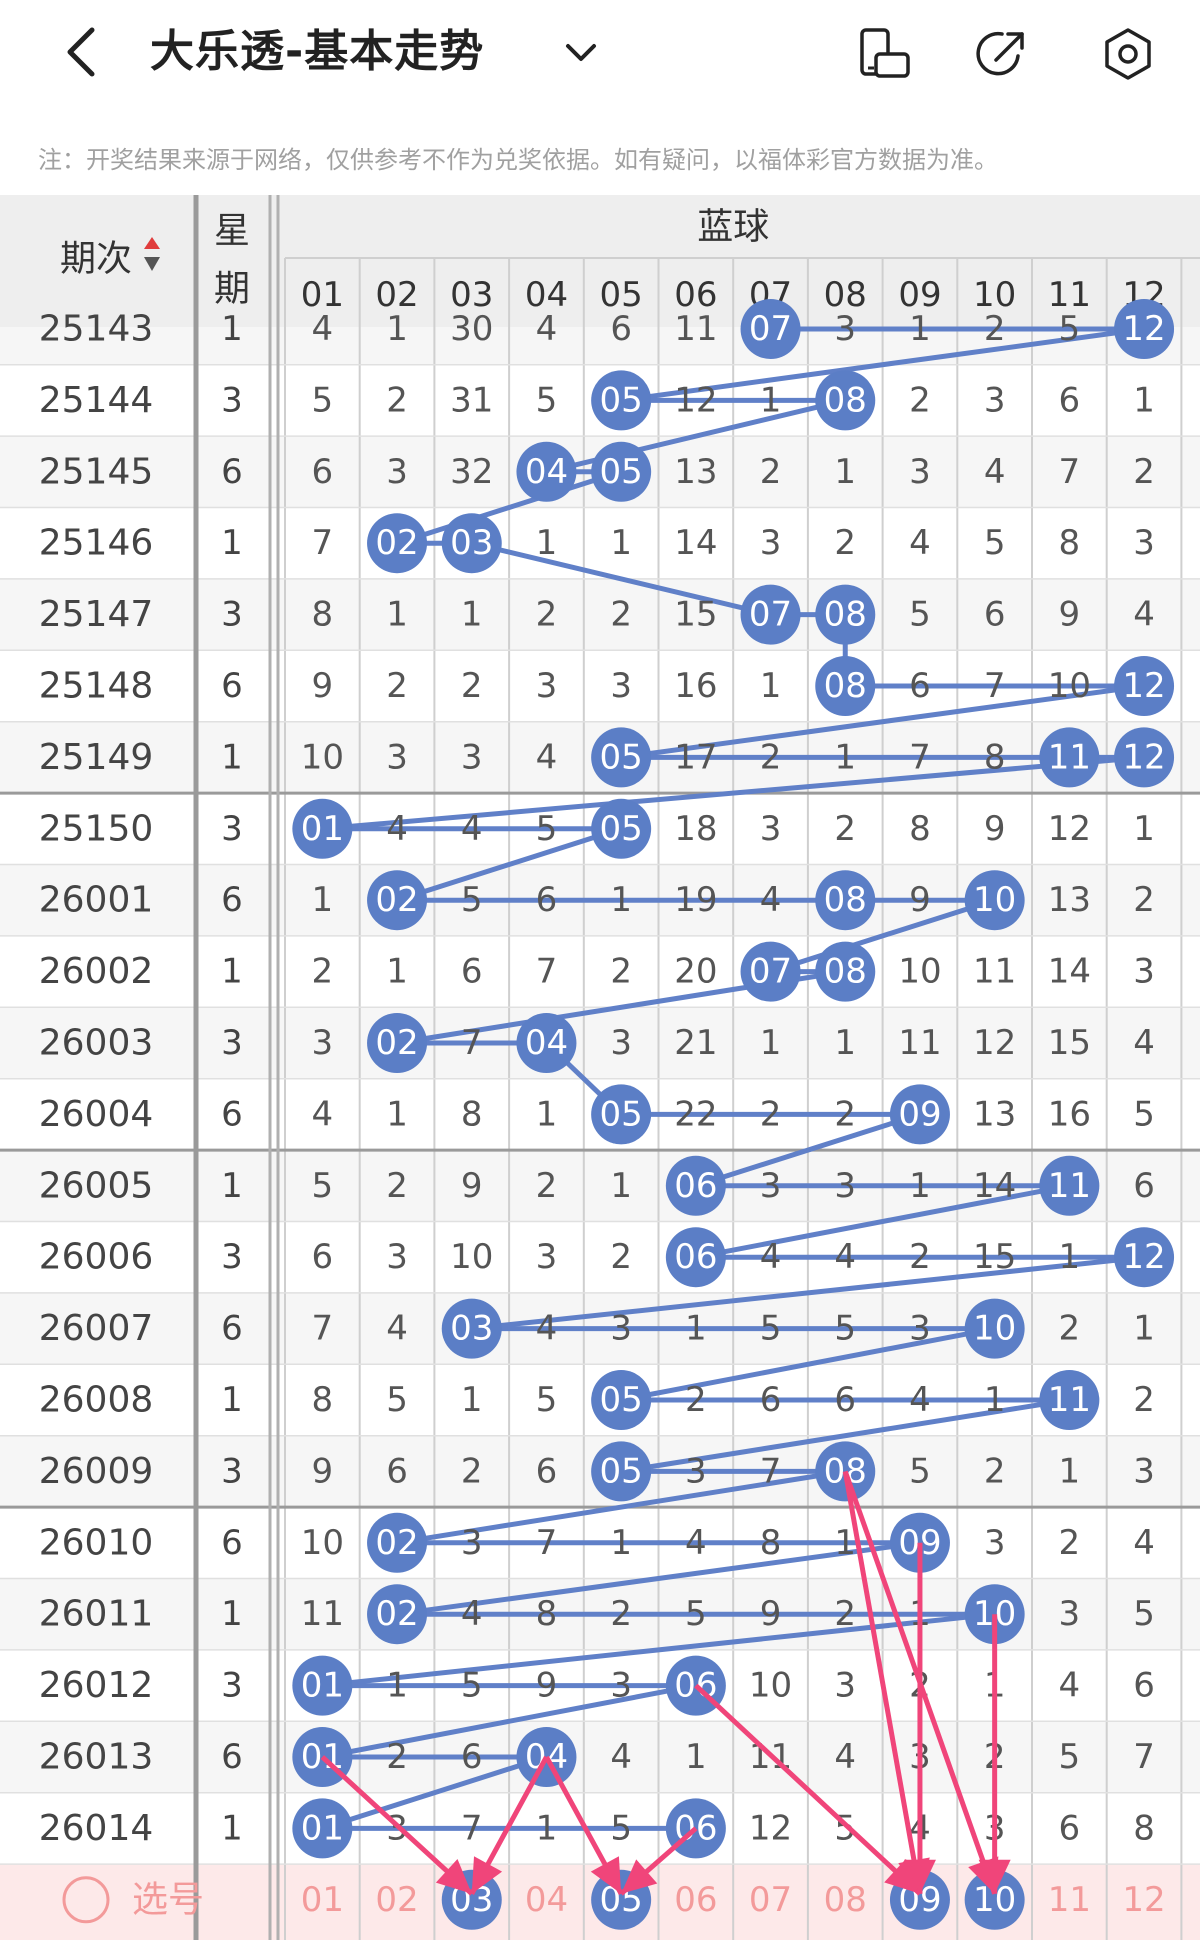  I want to click on table-header-bg, so click(600, 261).